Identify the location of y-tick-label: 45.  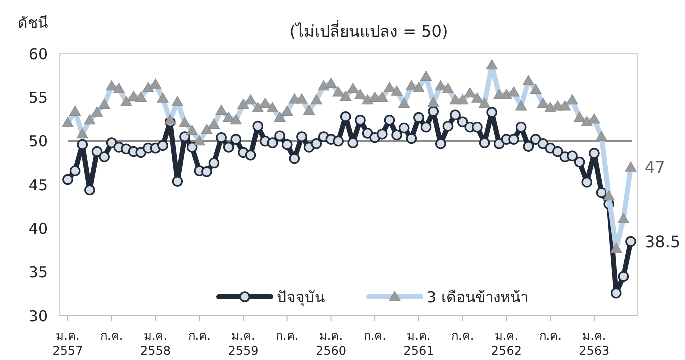
(38, 185).